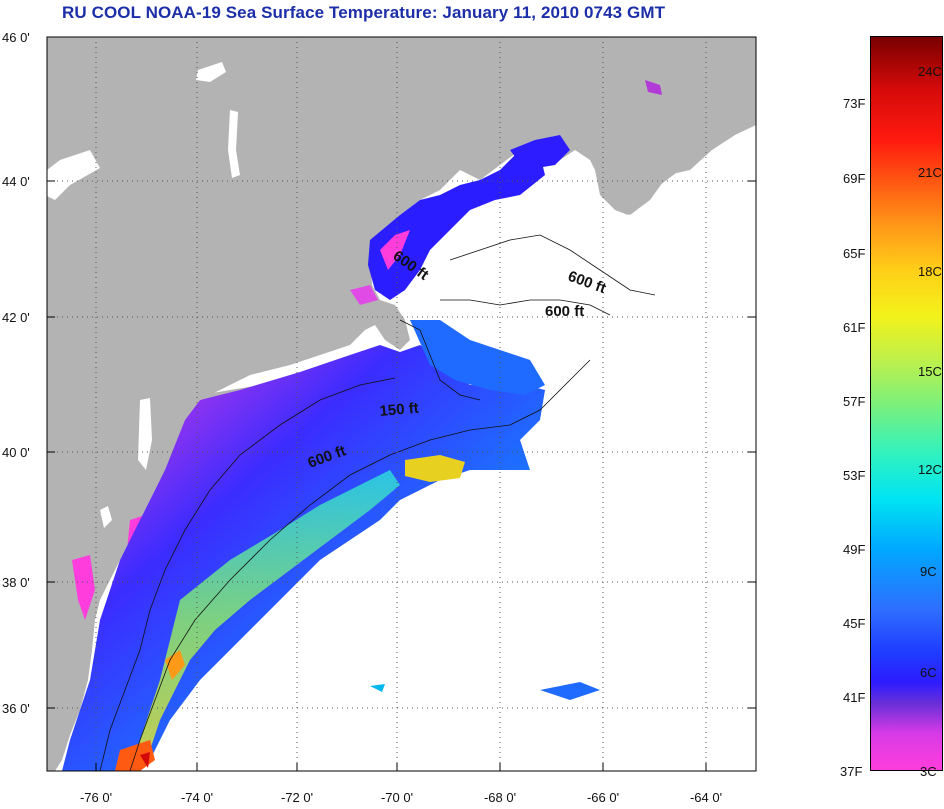 The image size is (944, 809). What do you see at coordinates (706, 797) in the screenshot?
I see `lon-label: -64 0'` at bounding box center [706, 797].